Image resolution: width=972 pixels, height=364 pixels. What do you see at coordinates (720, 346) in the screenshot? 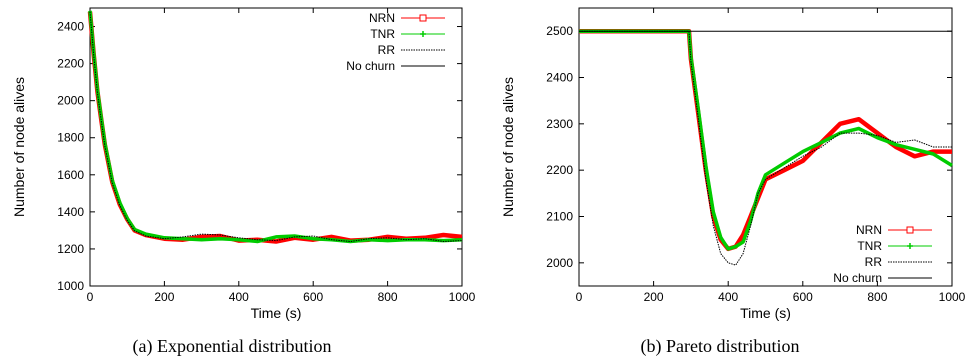
I see `figure-caption: (b) Pareto distribution` at bounding box center [720, 346].